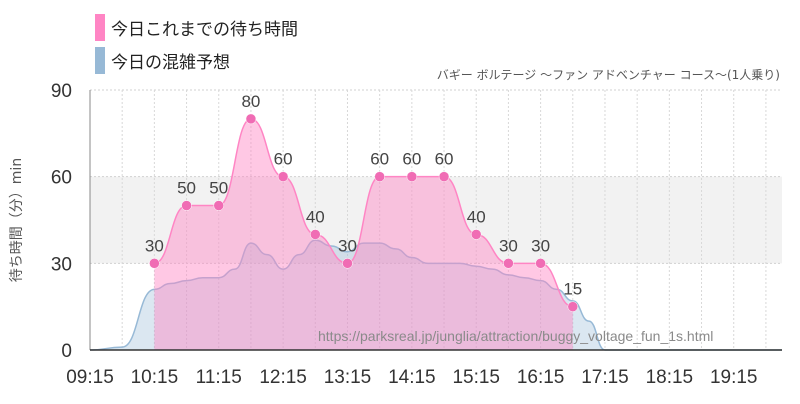 The width and height of the screenshot is (800, 404). Describe the element at coordinates (66, 351) in the screenshot. I see `y-tick-label: 0` at that location.